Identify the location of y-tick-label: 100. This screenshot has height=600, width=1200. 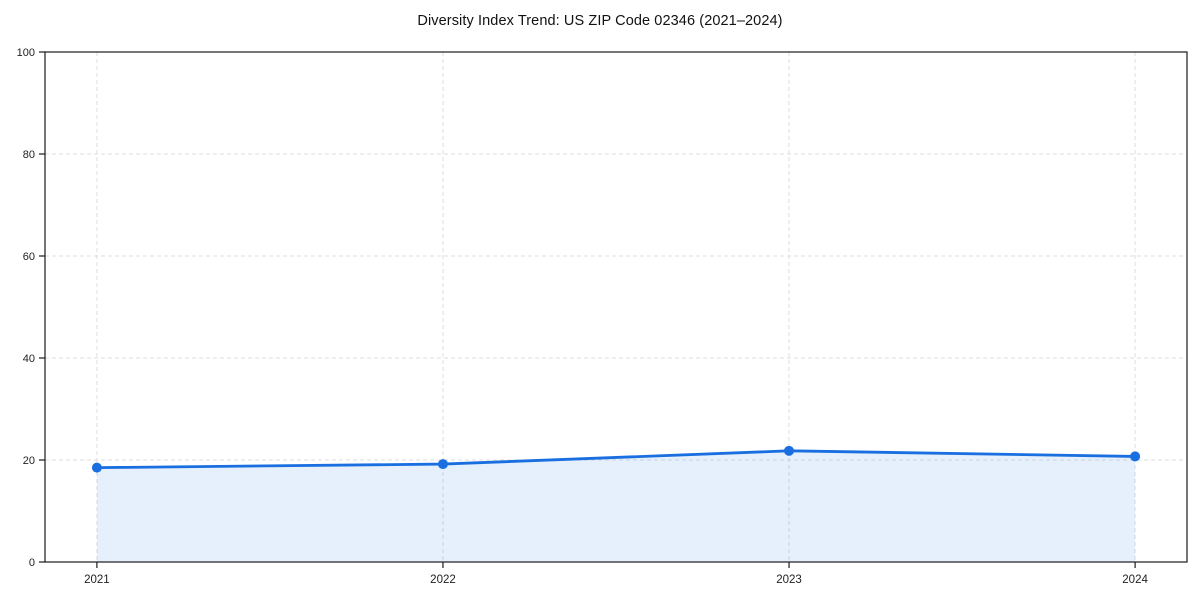
(26, 53).